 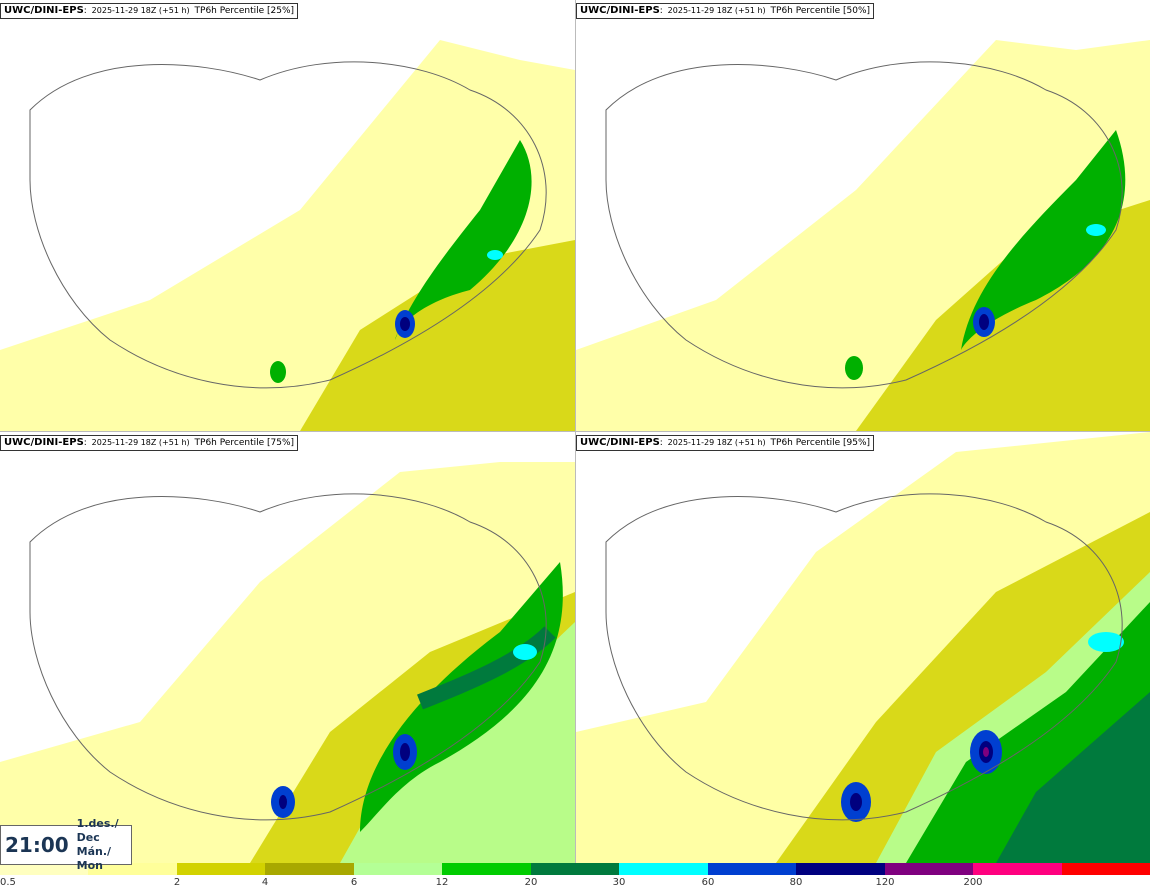 I want to click on field-name: TP6h Percentile [25%], so click(x=244, y=11).